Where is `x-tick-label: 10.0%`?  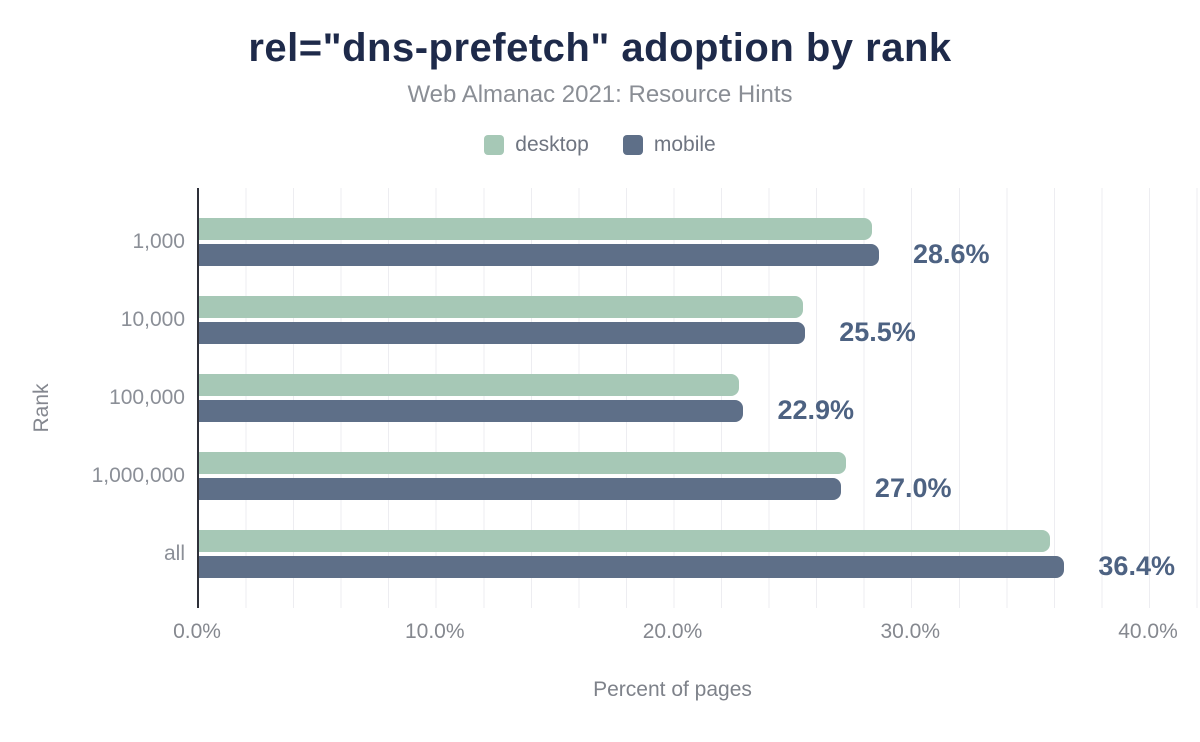 x-tick-label: 10.0% is located at coordinates (434, 631).